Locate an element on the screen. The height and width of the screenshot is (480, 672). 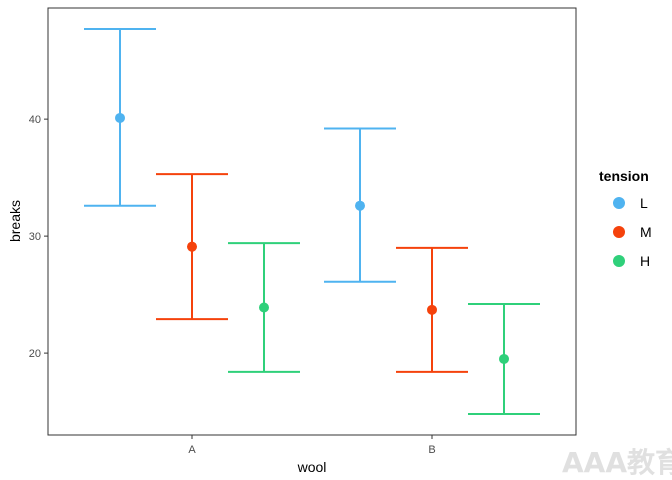
legend-label: H is located at coordinates (645, 261).